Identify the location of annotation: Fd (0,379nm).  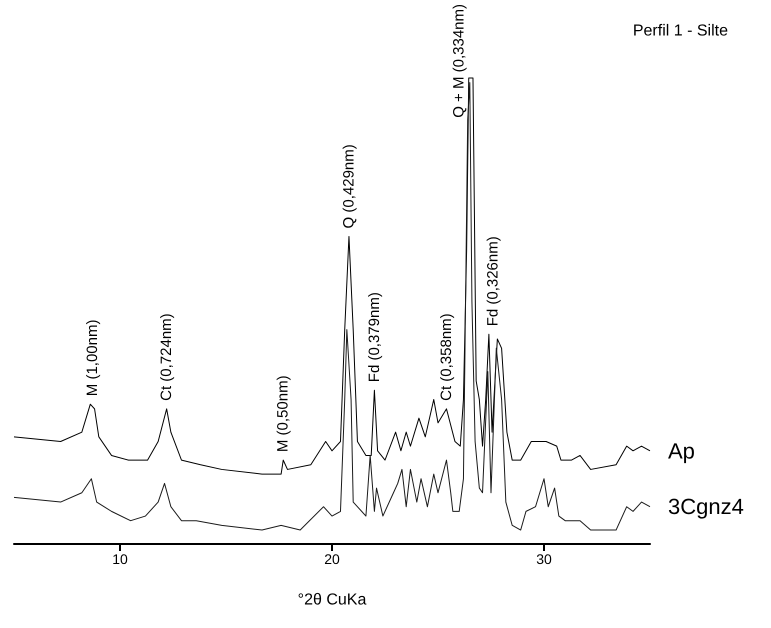
(374, 337).